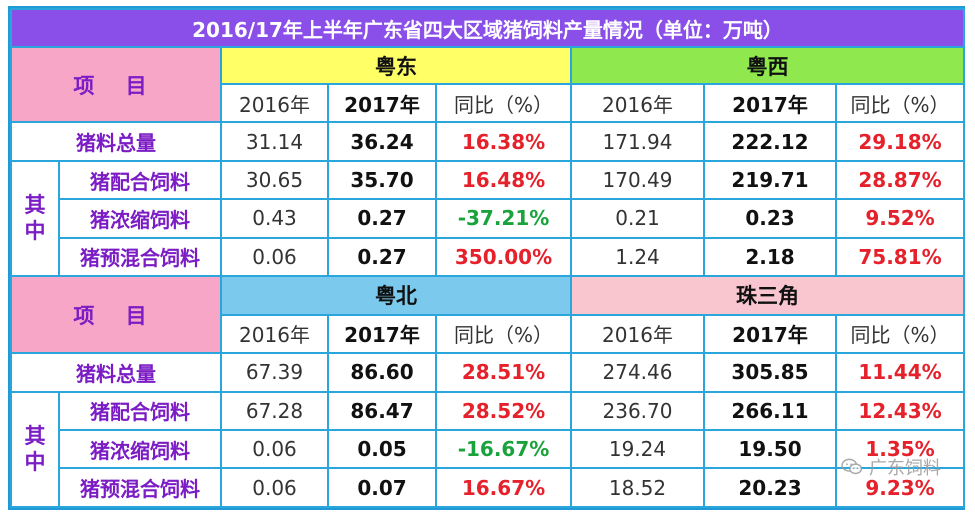 The width and height of the screenshot is (975, 516). Describe the element at coordinates (274, 218) in the screenshot. I see `cell-value: 0.43` at that location.